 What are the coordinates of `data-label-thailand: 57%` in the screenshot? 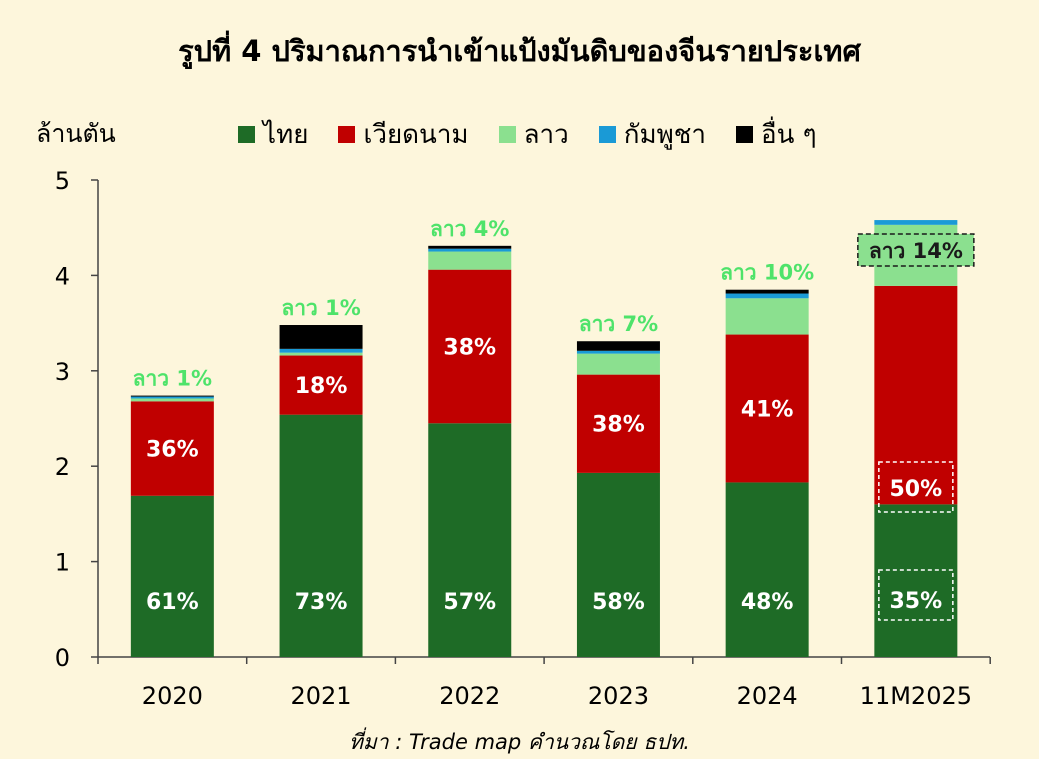 It's located at (469, 602).